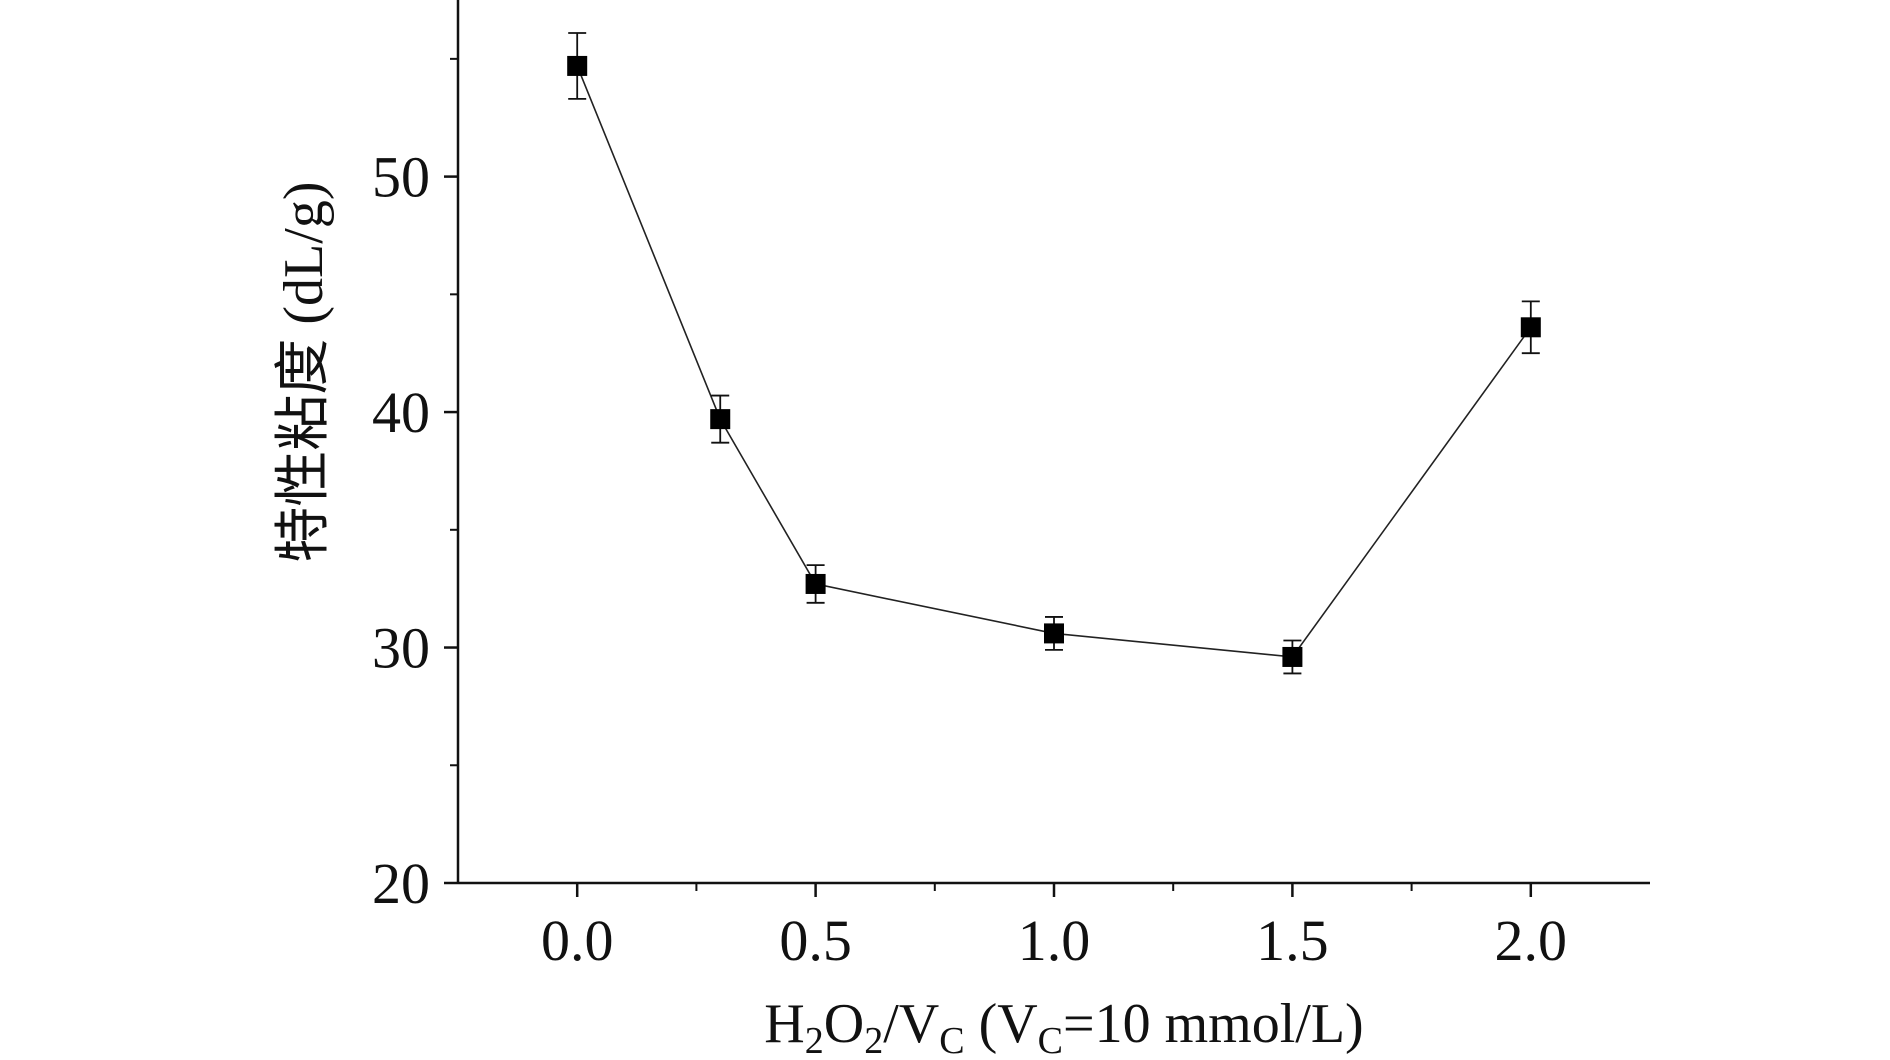 This screenshot has height=1060, width=1890. What do you see at coordinates (401, 883) in the screenshot?
I see `y-tick-label: 20` at bounding box center [401, 883].